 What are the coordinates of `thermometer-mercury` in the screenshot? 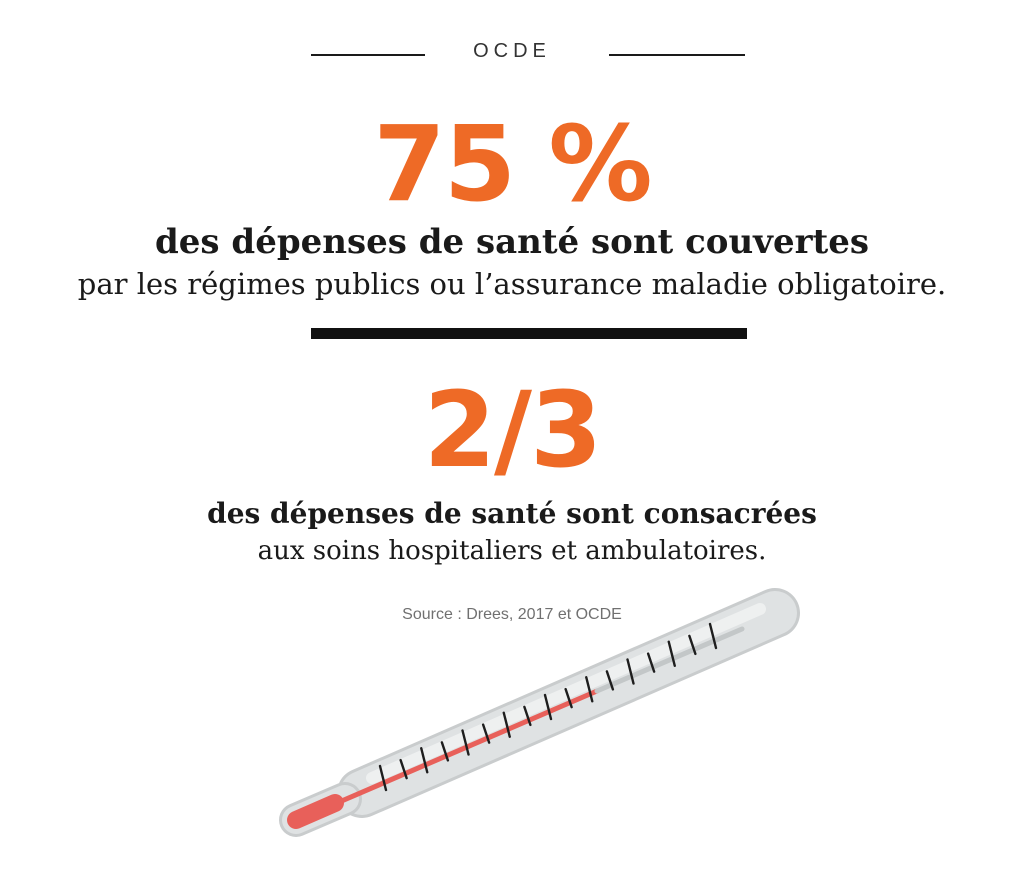 It's located at (516, 727).